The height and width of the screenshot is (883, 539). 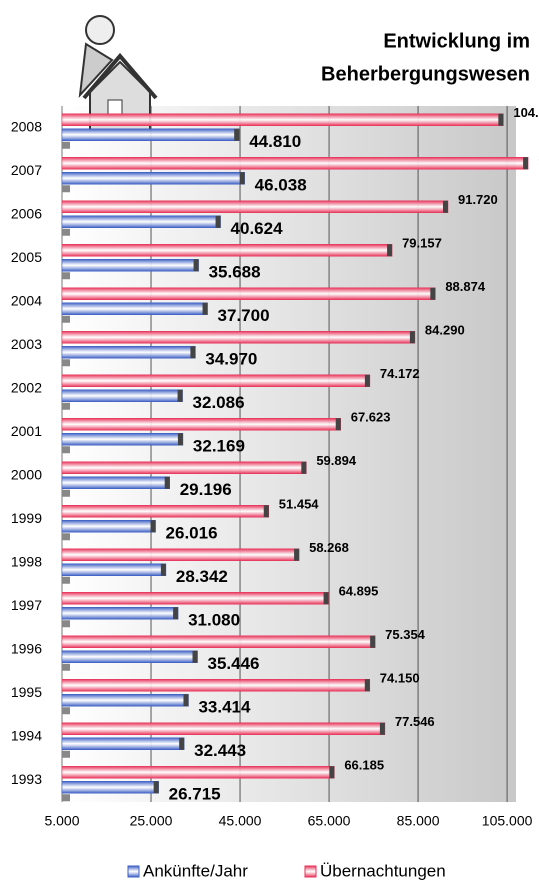 I want to click on blue-value-label: 44.810, so click(x=275, y=141).